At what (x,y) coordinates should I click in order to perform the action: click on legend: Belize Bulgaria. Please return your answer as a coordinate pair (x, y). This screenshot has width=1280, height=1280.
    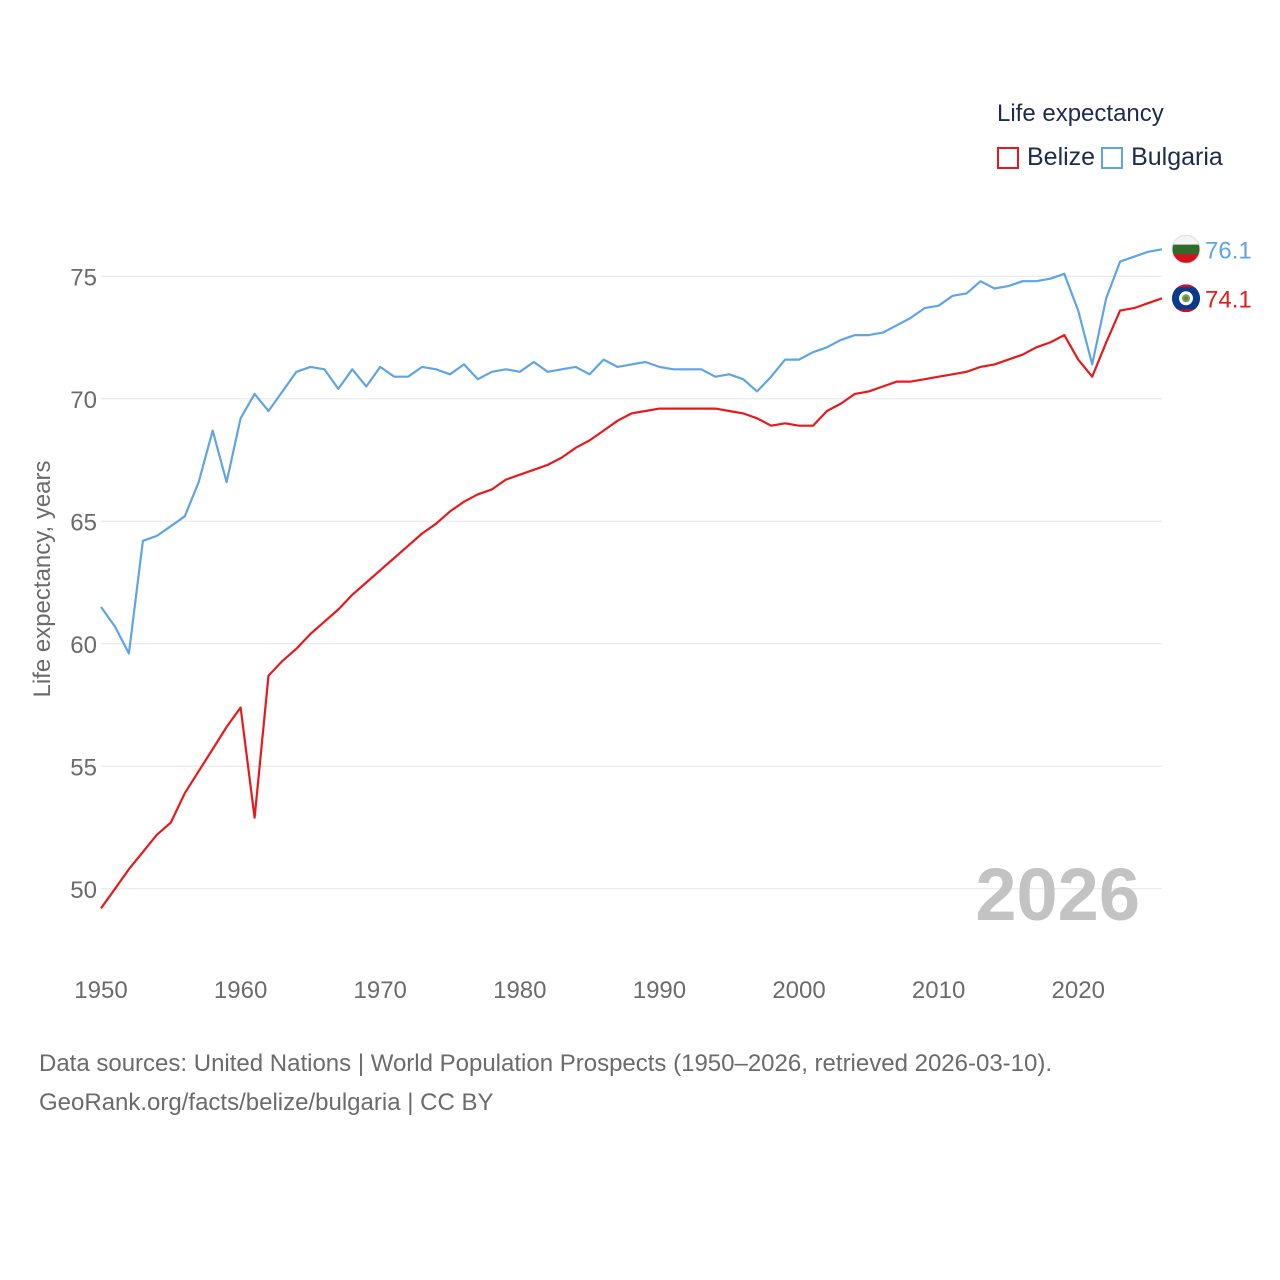
    Looking at the image, I should click on (1113, 157).